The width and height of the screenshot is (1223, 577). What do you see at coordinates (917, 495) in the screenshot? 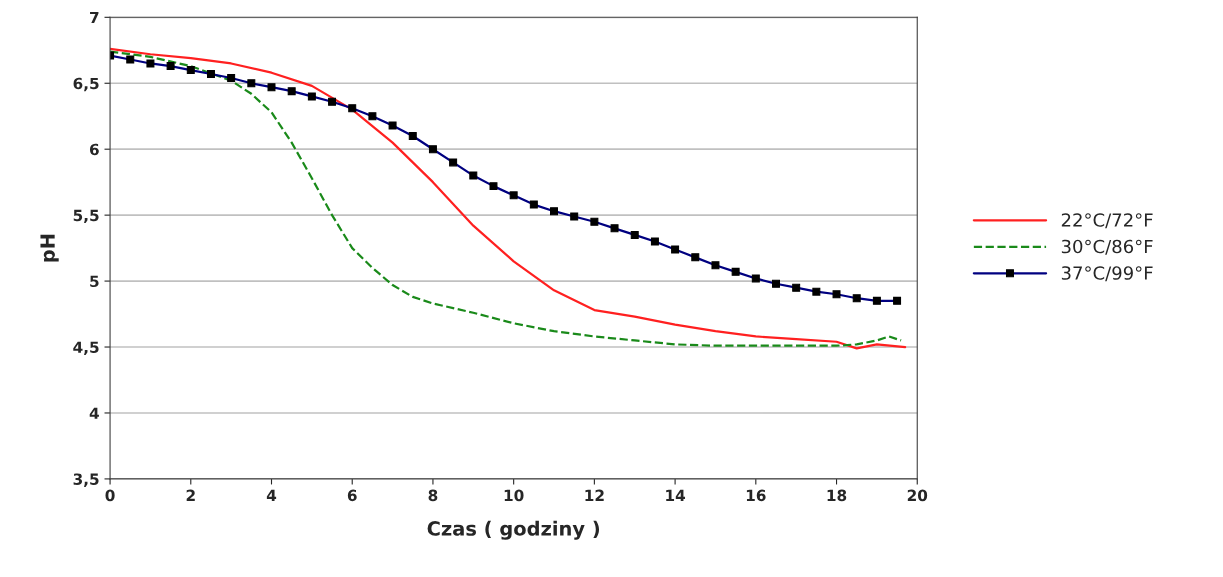
I see `x-tick-label: 20` at bounding box center [917, 495].